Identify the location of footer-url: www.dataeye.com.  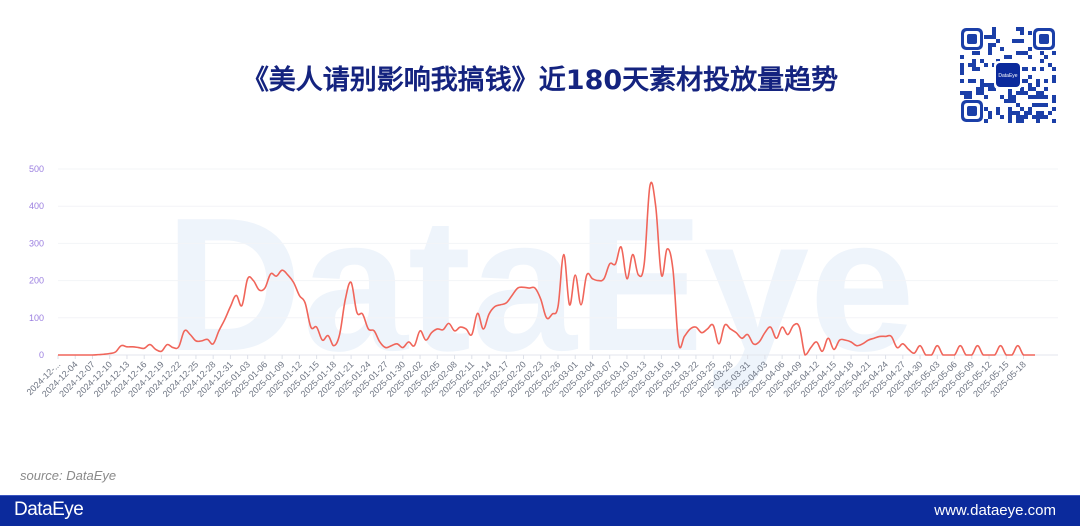
(995, 510).